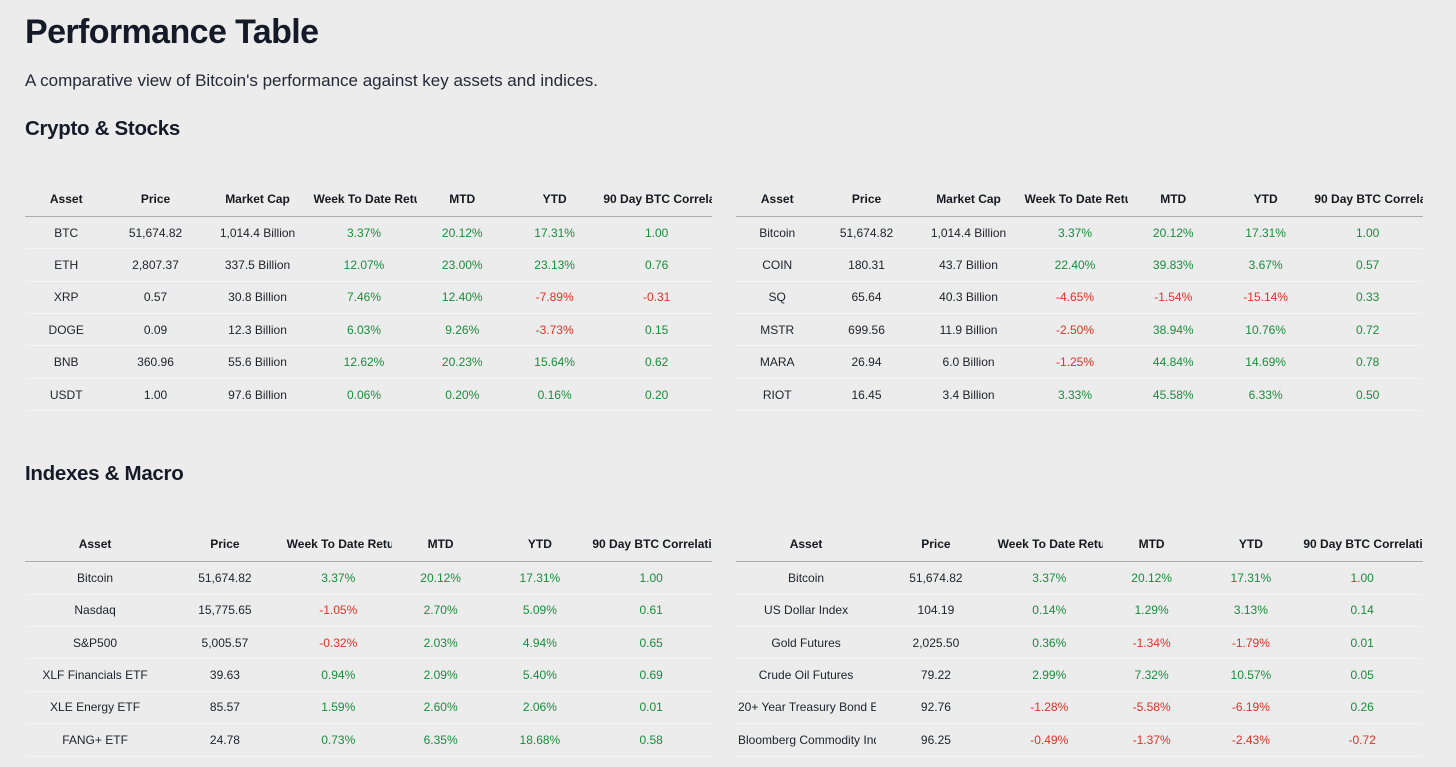 The height and width of the screenshot is (767, 1456). I want to click on cell-value: 14.69%, so click(1265, 362).